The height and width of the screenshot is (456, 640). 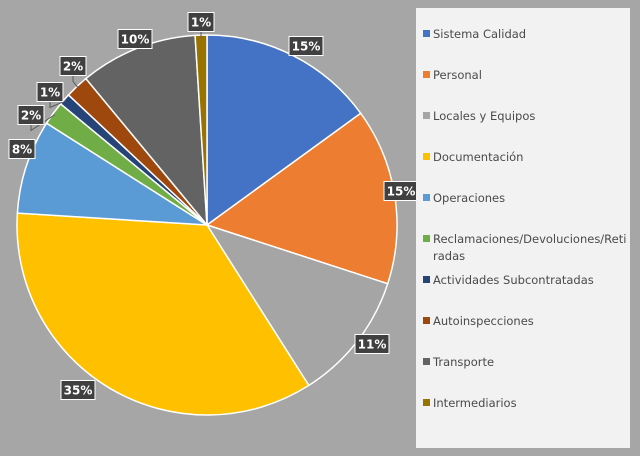 I want to click on data-label: 35%, so click(x=78, y=391).